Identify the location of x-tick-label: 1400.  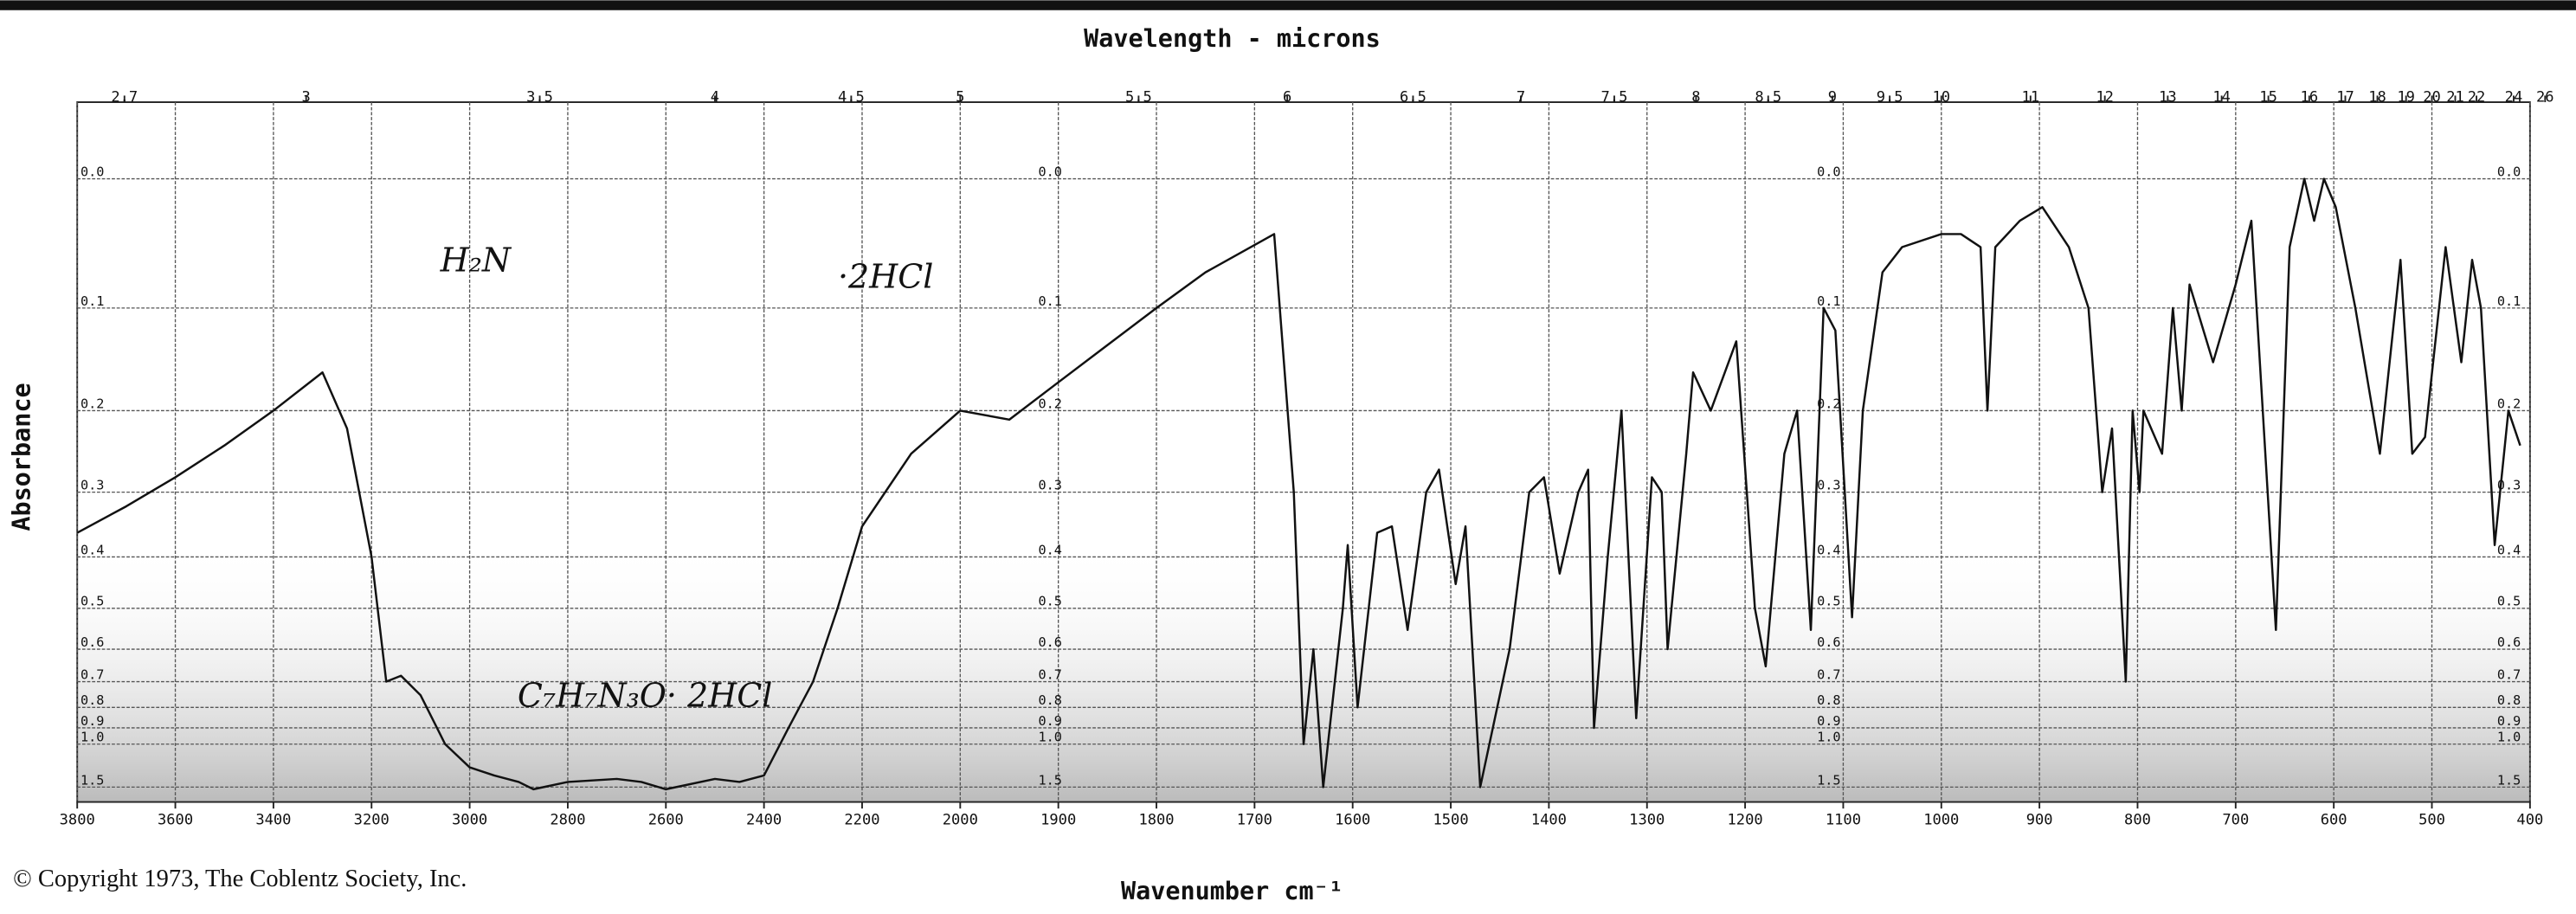
(1549, 820).